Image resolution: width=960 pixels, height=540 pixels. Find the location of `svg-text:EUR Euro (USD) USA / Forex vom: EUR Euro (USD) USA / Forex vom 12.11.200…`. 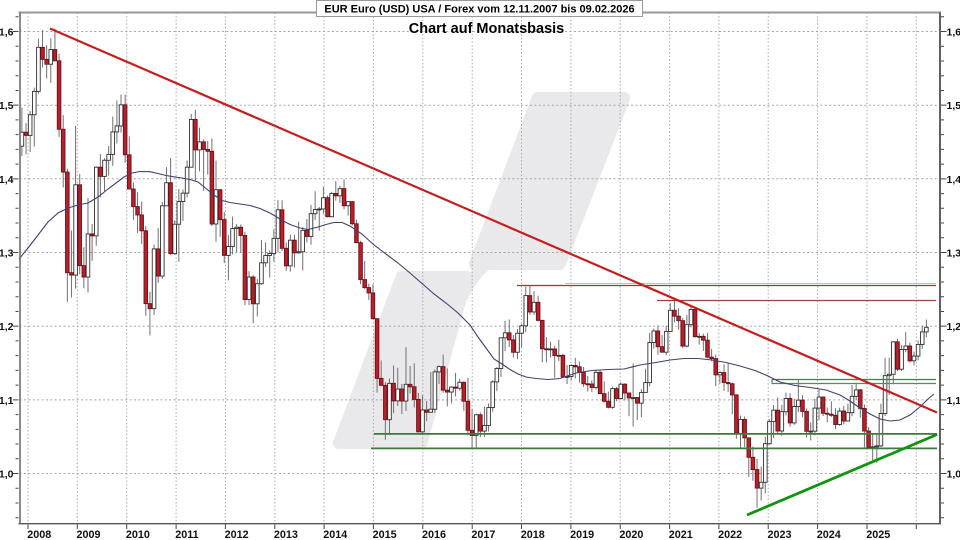

svg-text:EUR Euro (USD) USA / Forex vom: EUR Euro (USD) USA / Forex vom 12.11.200… is located at coordinates (479, 10).